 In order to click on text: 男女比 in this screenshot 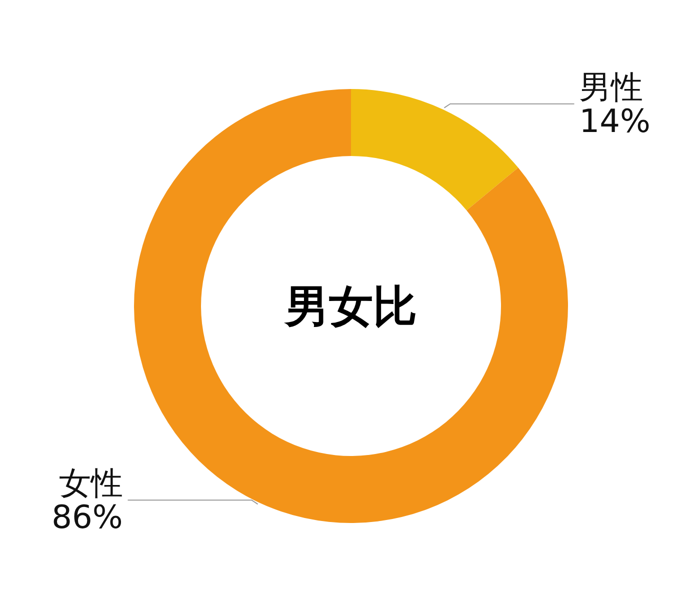, I will do `click(350, 306)`.